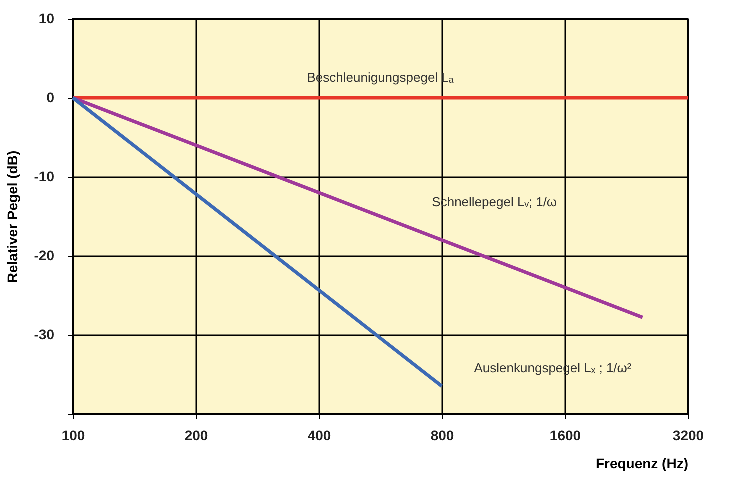 This screenshot has height=485, width=731. I want to click on x-tick-label: 100, so click(74, 436).